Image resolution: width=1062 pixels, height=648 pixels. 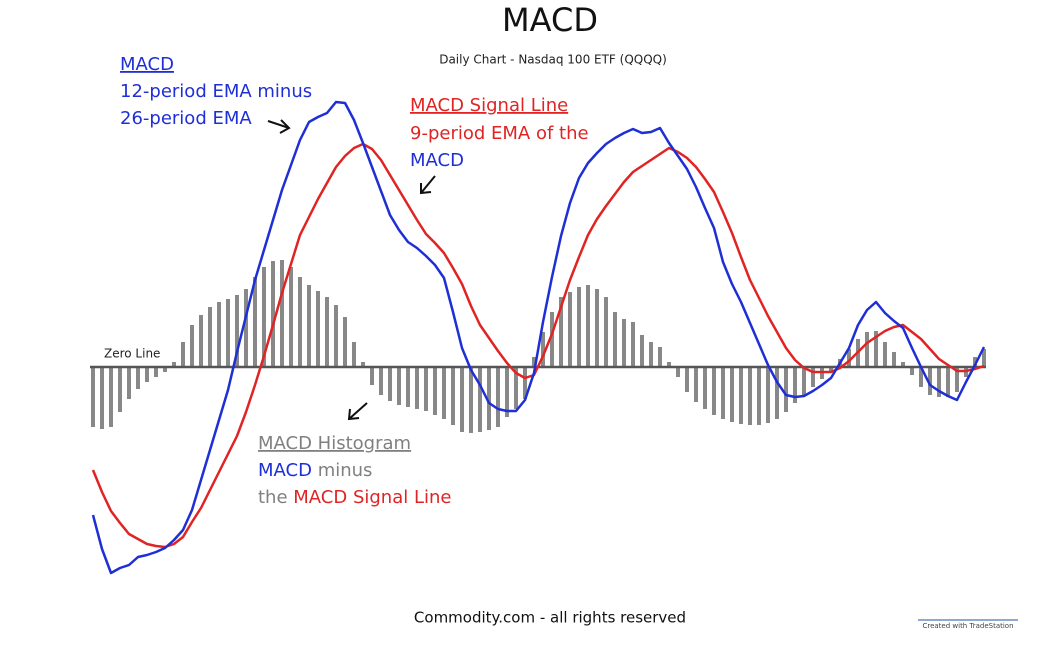 What do you see at coordinates (437, 160) in the screenshot?
I see `signal-annotation: MACD` at bounding box center [437, 160].